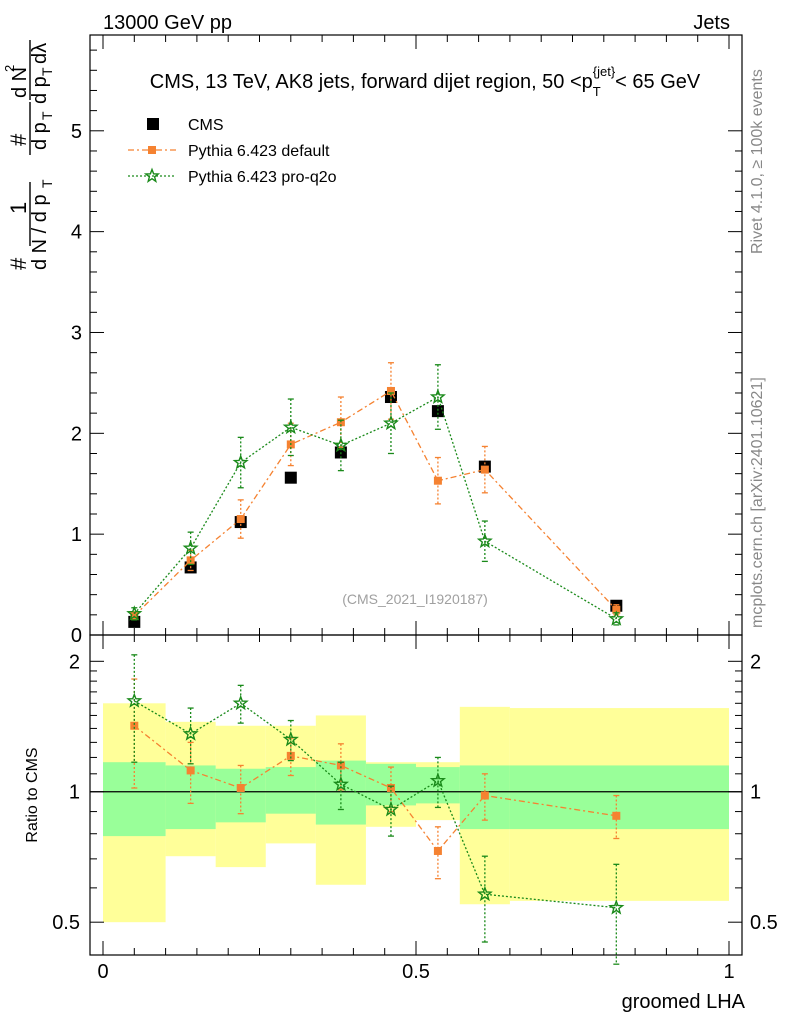  Describe the element at coordinates (684, 1002) in the screenshot. I see `x-axis-label: groomed LHA` at that location.